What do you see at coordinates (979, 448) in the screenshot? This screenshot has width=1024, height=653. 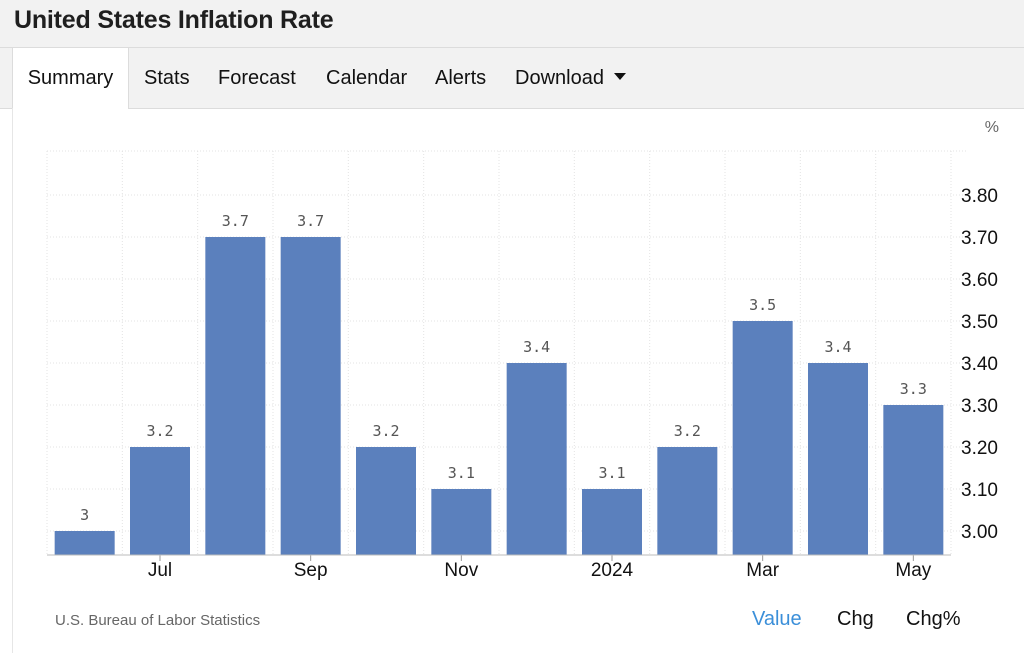 I see `y-tick-label: 3.20` at bounding box center [979, 448].